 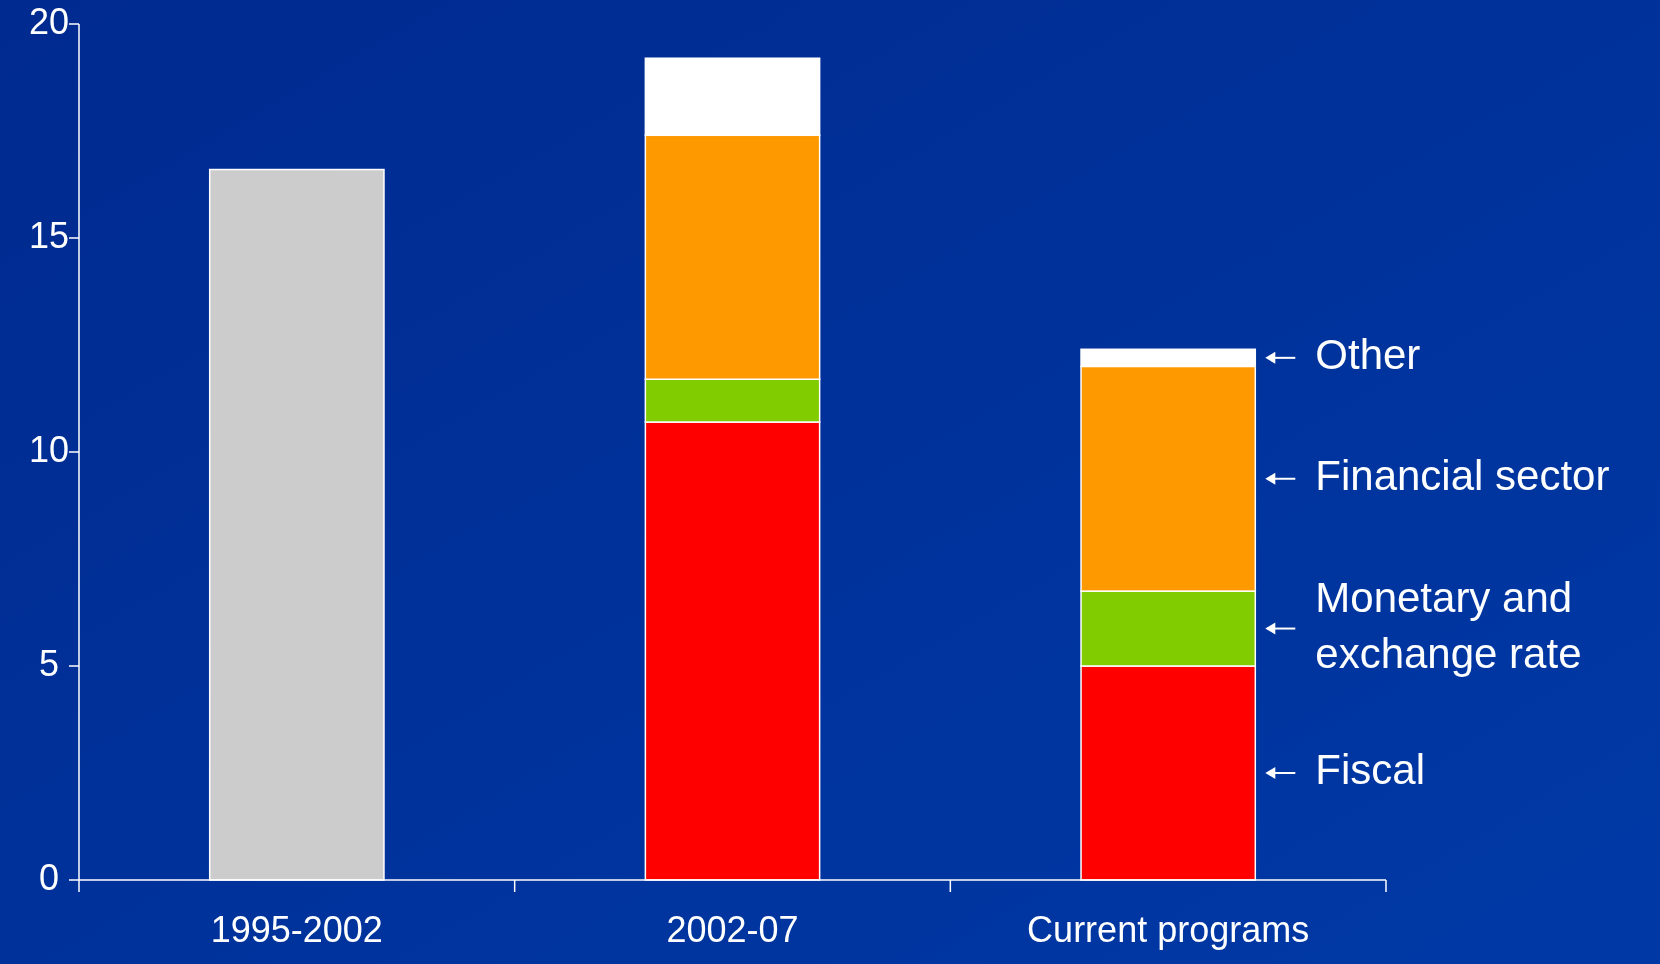 I want to click on legend-label: Monetary and exchange rate, so click(x=1448, y=625).